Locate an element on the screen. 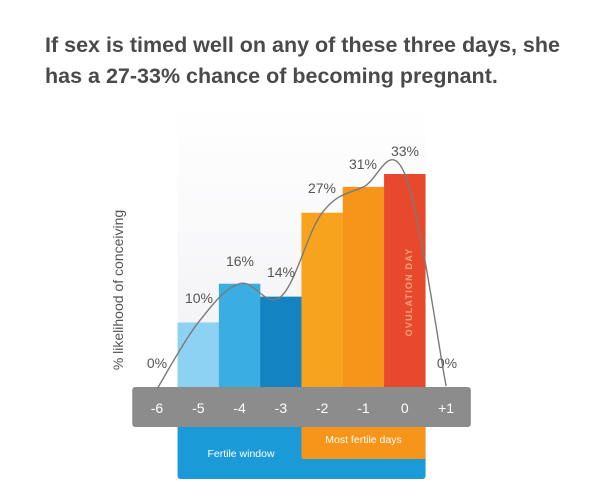 The width and height of the screenshot is (600, 504). x-tick-label-2: -5 is located at coordinates (198, 408).